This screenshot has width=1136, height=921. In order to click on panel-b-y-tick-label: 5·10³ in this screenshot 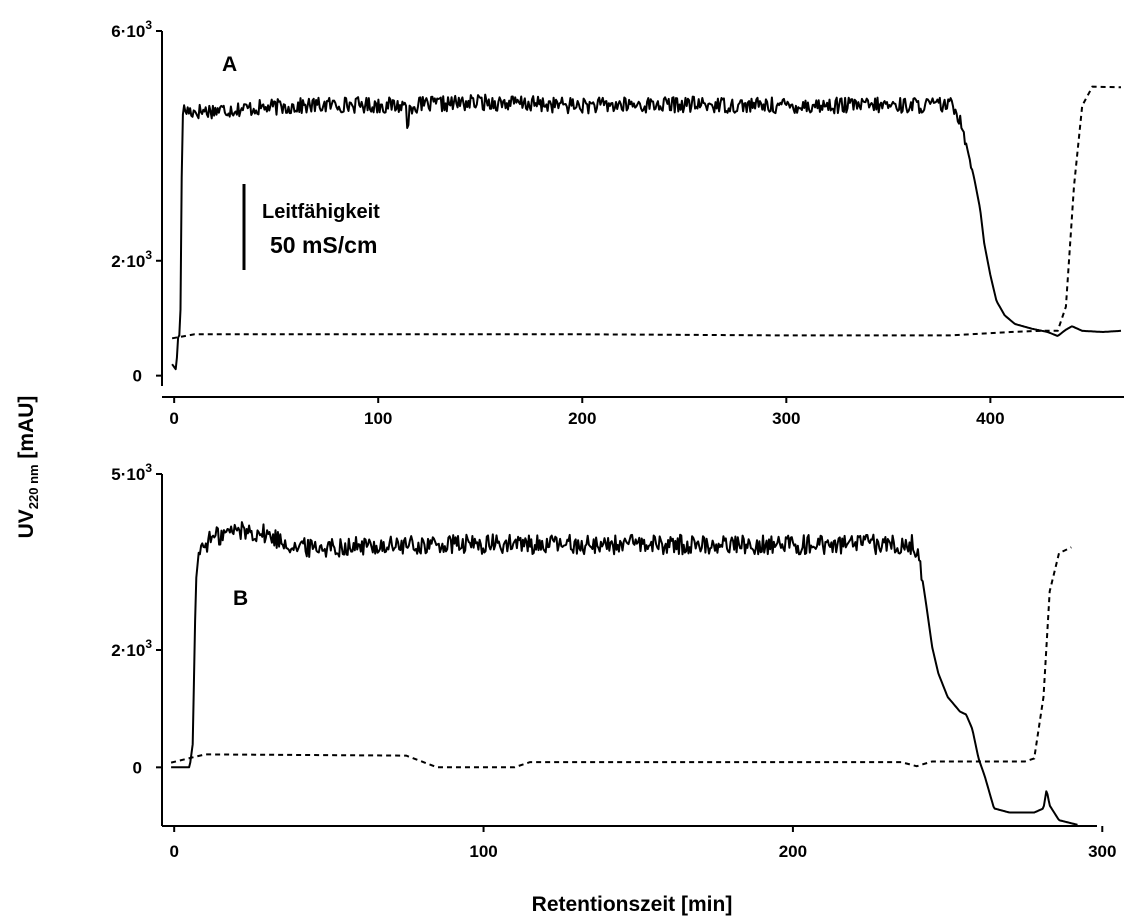, I will do `click(131, 472)`.